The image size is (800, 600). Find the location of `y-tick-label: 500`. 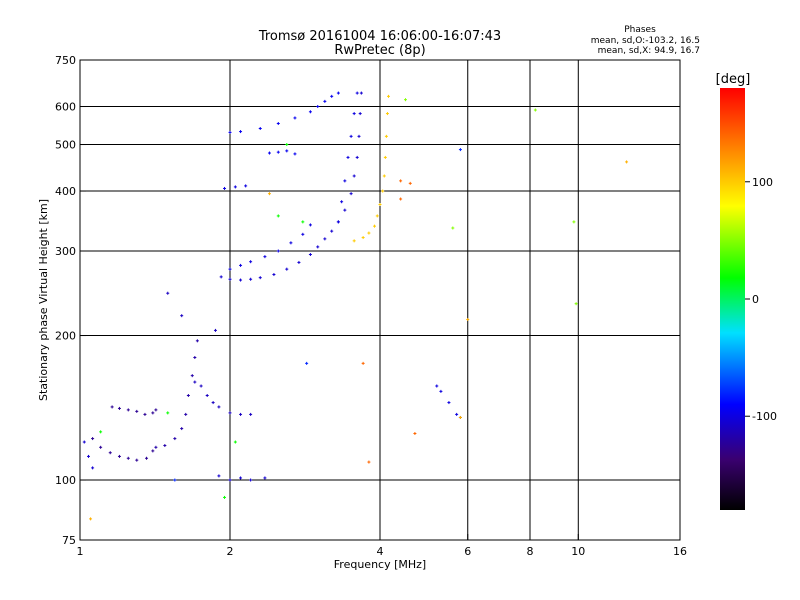

y-tick-label: 500 is located at coordinates (65, 145).